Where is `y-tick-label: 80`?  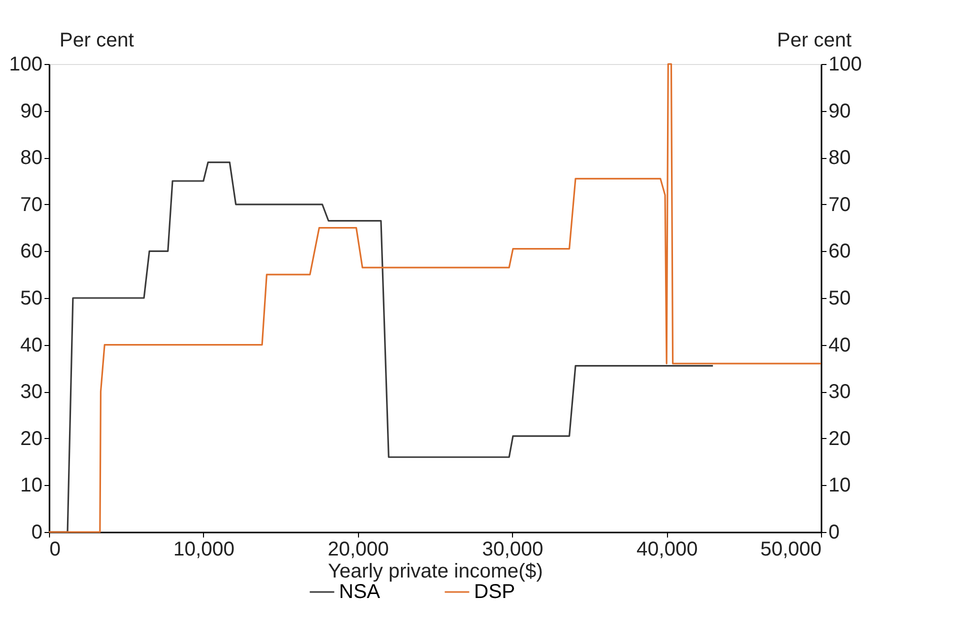 y-tick-label: 80 is located at coordinates (31, 158).